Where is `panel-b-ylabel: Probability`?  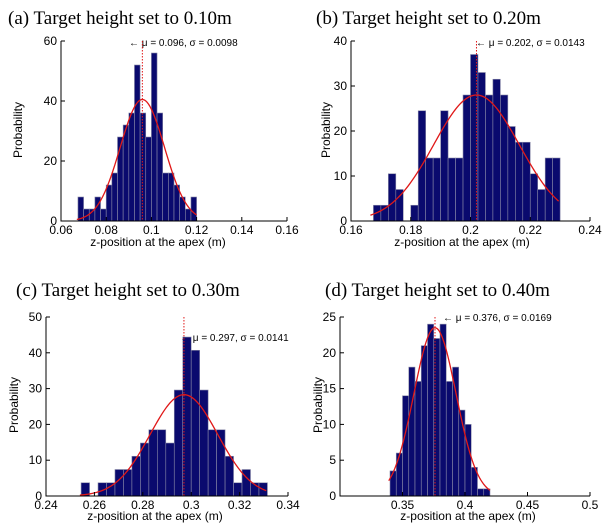
panel-b-ylabel: Probability is located at coordinates (326, 130).